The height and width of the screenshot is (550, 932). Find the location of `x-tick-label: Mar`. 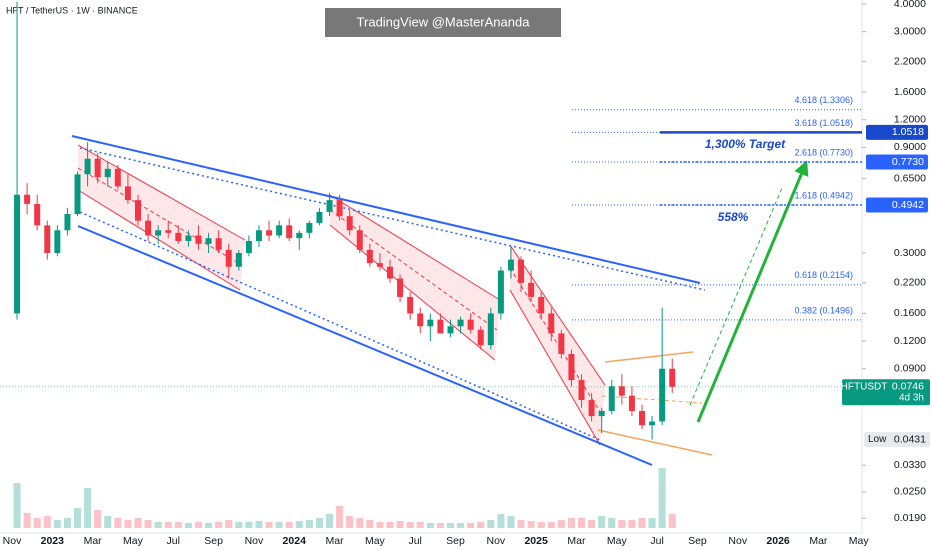

x-tick-label: Mar is located at coordinates (93, 541).